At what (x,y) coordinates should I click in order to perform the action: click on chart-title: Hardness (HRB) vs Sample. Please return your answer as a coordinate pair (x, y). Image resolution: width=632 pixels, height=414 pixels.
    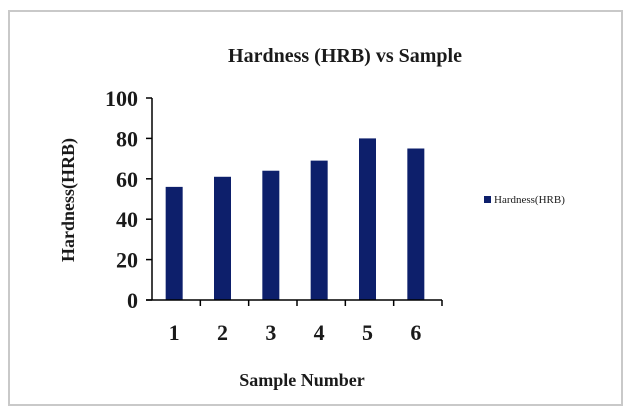
    Looking at the image, I should click on (345, 56).